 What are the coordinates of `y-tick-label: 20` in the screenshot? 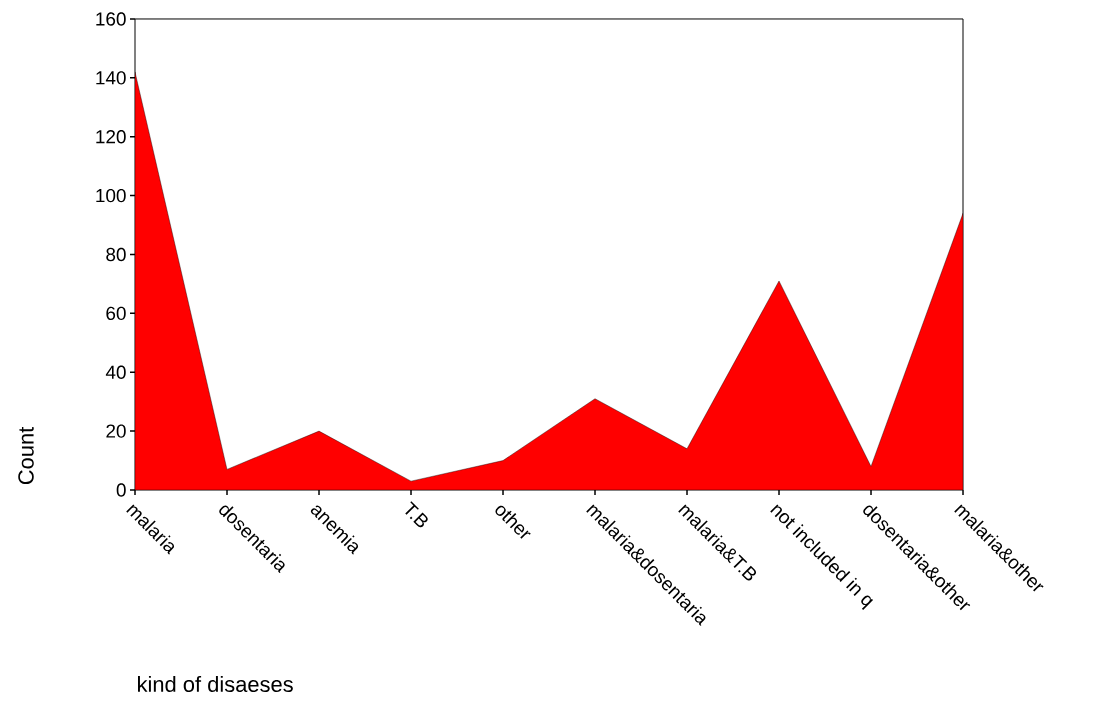 It's located at (116, 431).